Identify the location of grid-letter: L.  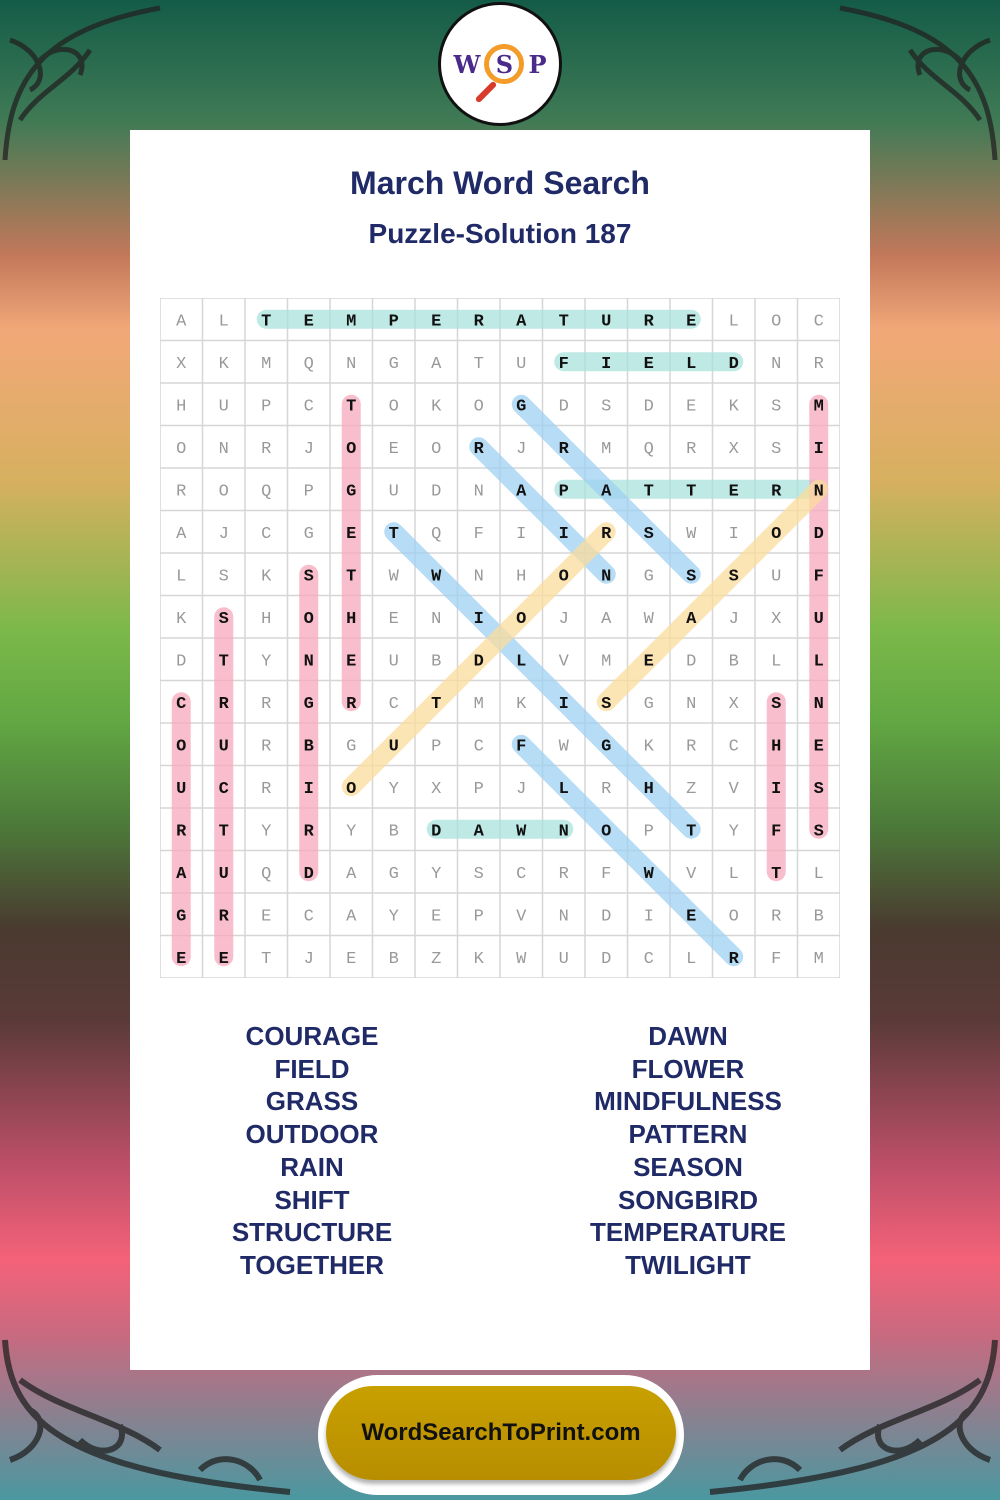
(819, 874).